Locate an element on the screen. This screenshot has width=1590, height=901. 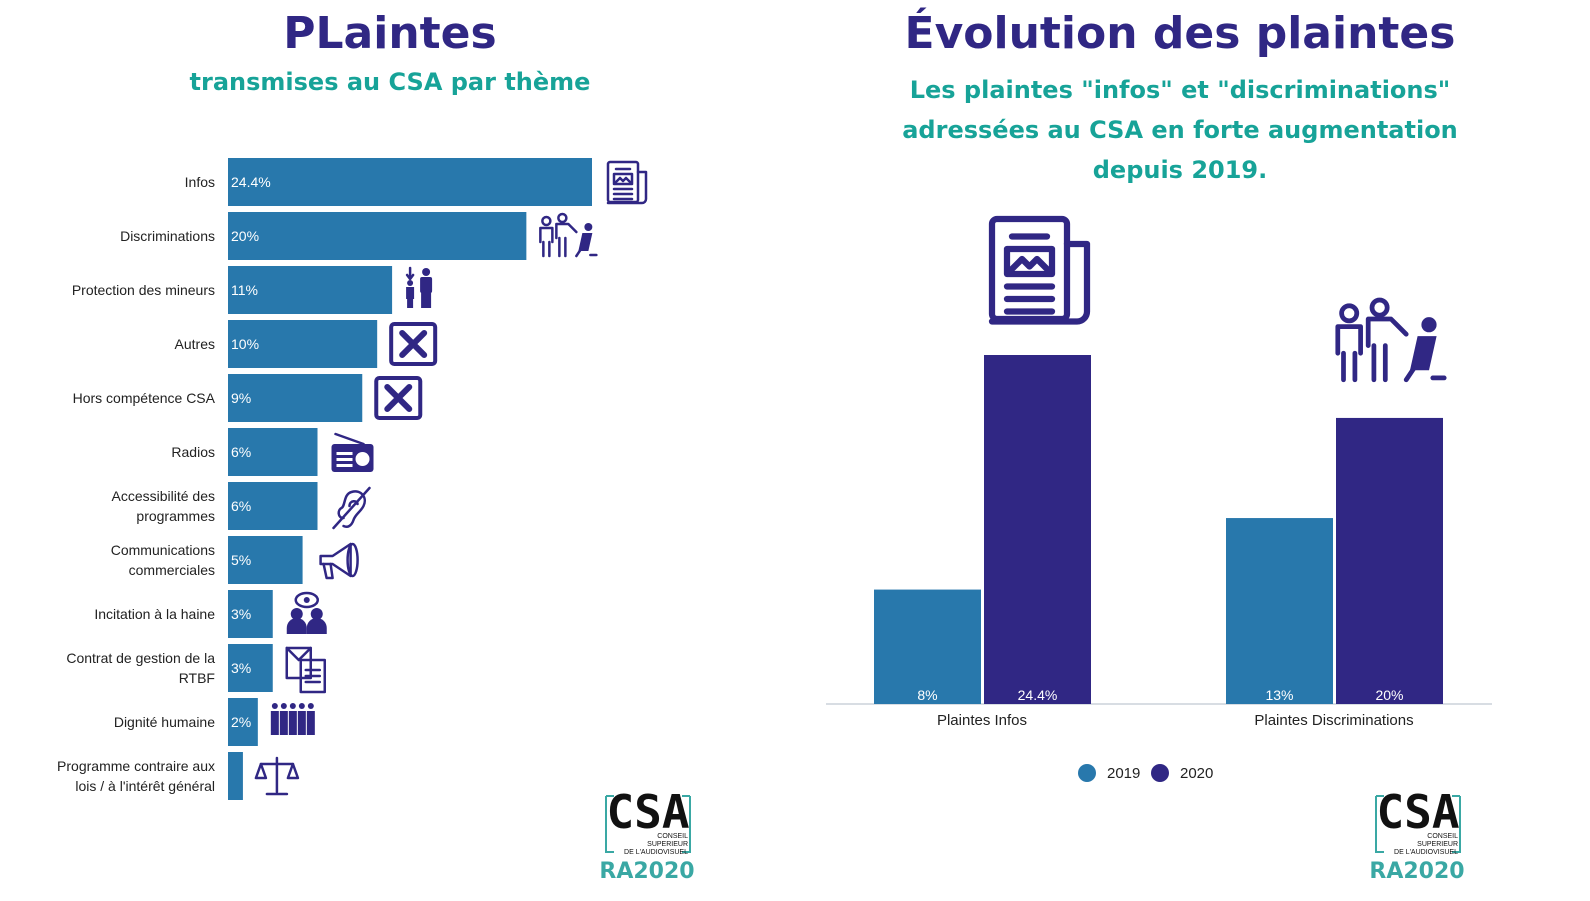
category-label: lois / à l'intérêt général is located at coordinates (145, 786).